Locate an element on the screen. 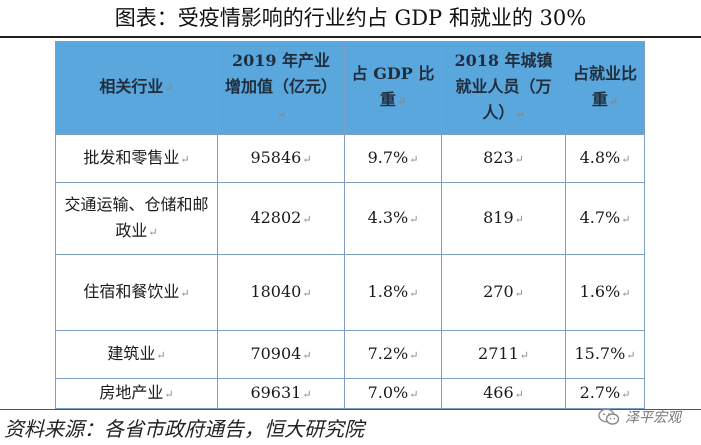 This screenshot has height=445, width=701. cell-gdp-share: 9.7%↵ is located at coordinates (393, 158).